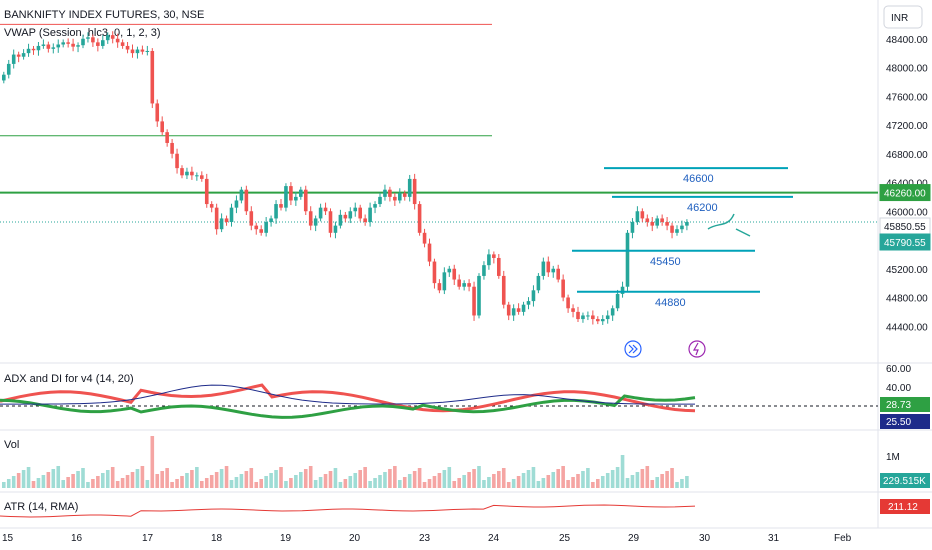 This screenshot has width=932, height=550. What do you see at coordinates (8, 538) in the screenshot?
I see `time-tick-label: 15` at bounding box center [8, 538].